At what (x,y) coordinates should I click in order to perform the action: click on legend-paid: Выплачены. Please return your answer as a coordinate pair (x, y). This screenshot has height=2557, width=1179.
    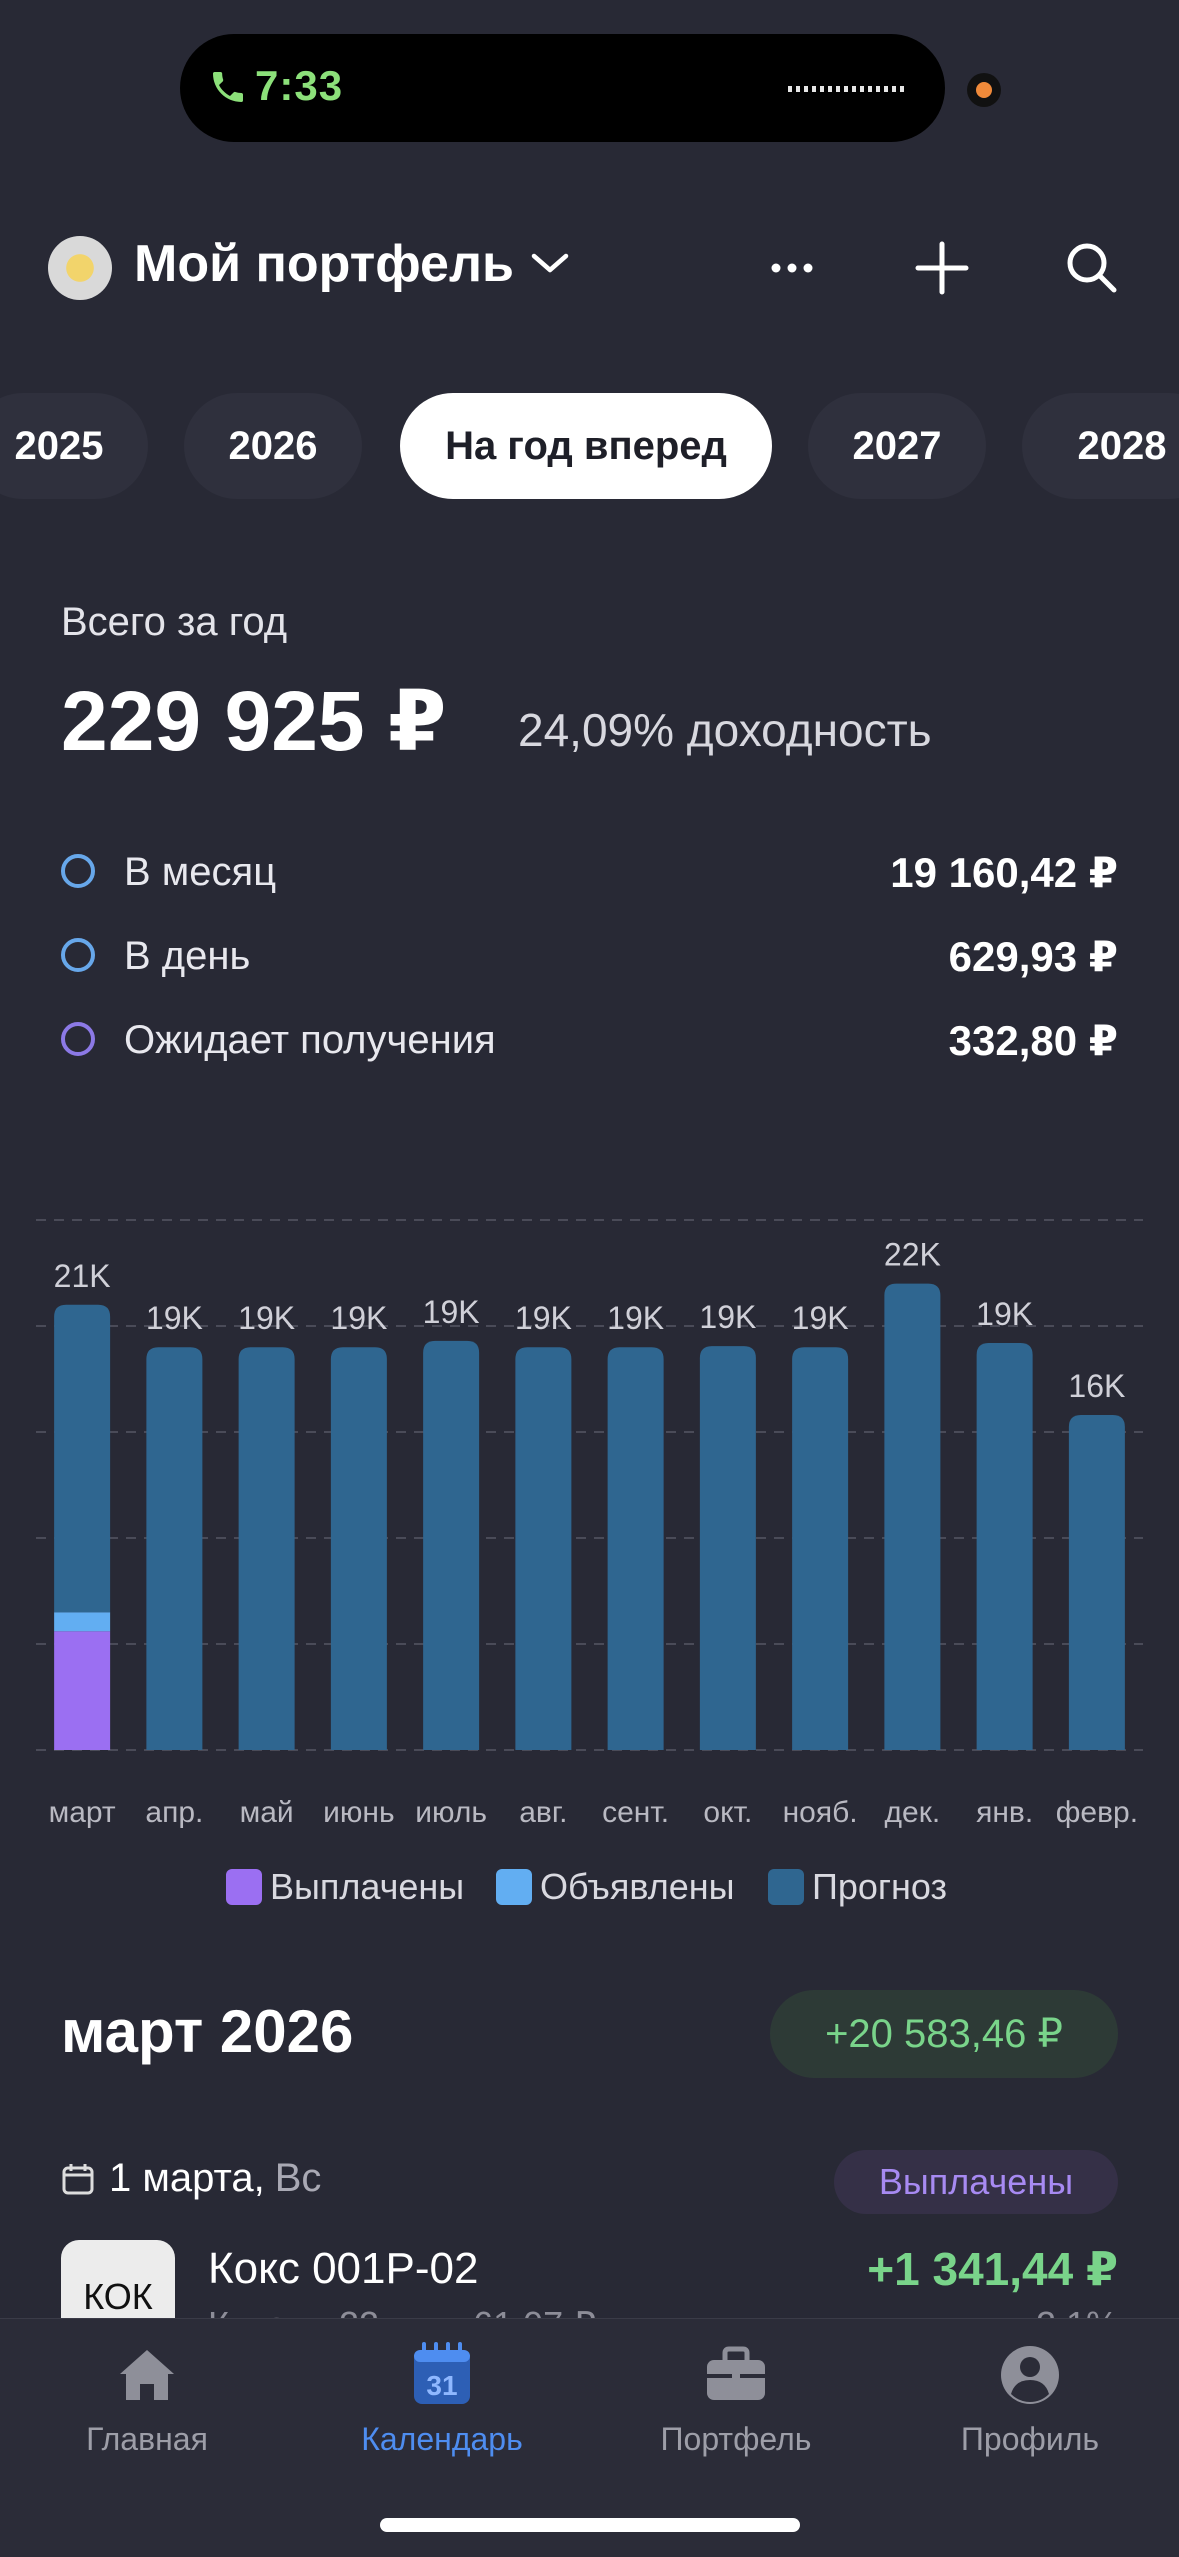
    Looking at the image, I should click on (345, 1887).